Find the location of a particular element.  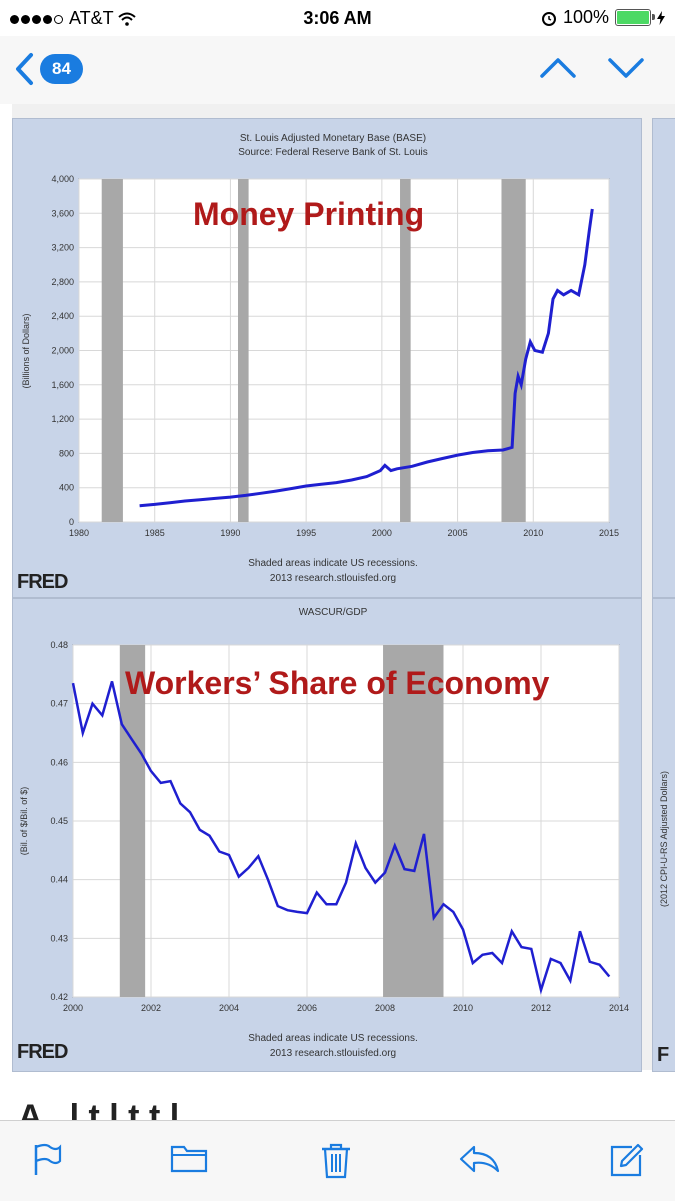

x-tick-label: 2012 is located at coordinates (541, 1008).